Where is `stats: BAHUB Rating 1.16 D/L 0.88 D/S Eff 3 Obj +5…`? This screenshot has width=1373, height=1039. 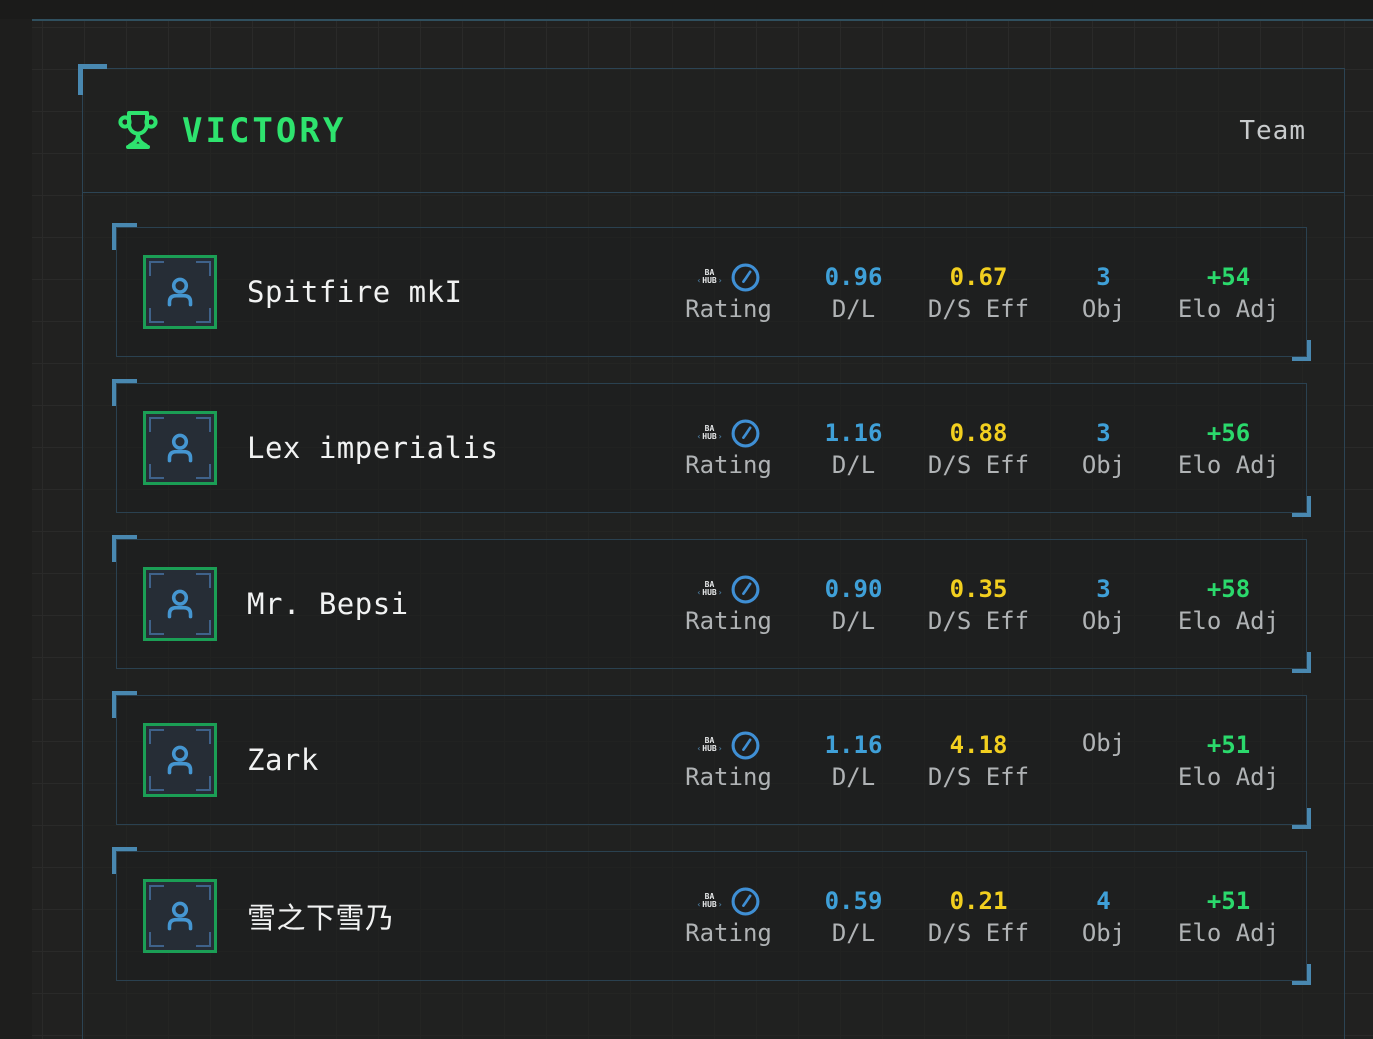 stats: BAHUB Rating 1.16 D/L 0.88 D/S Eff 3 Obj +5… is located at coordinates (978, 448).